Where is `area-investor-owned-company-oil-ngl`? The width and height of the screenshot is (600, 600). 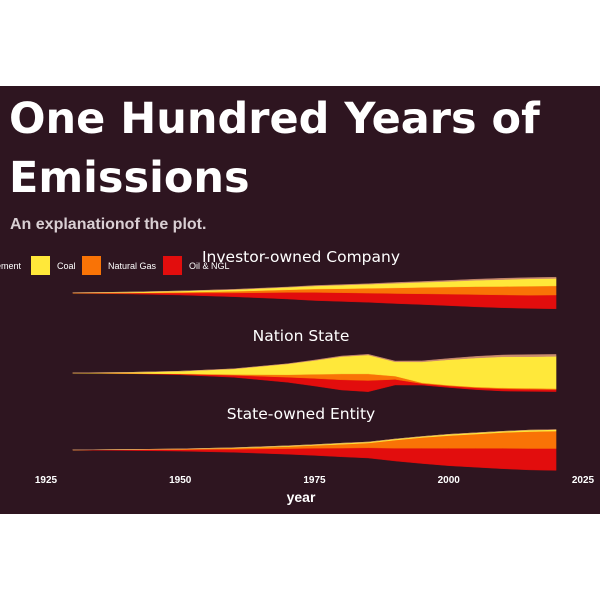 area-investor-owned-company-oil-ngl is located at coordinates (314, 301).